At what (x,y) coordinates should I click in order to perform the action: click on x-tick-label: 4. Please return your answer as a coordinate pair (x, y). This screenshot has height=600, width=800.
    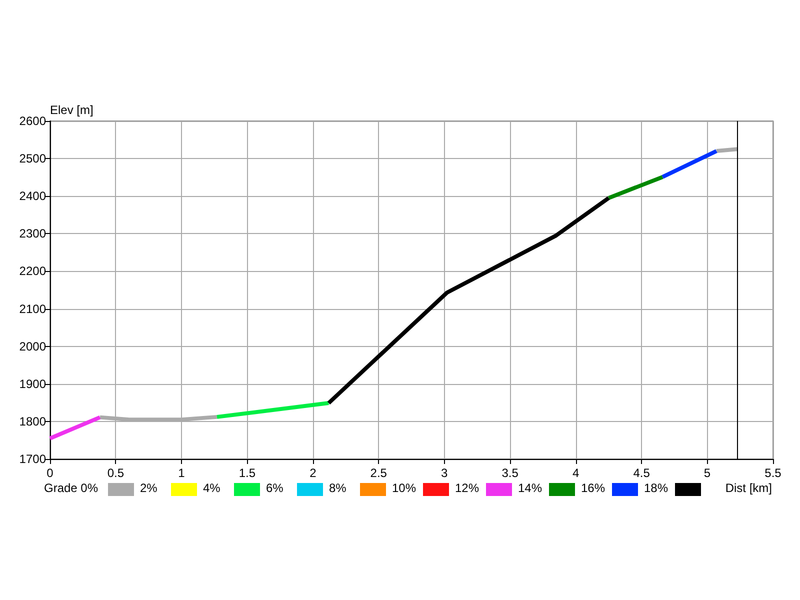
    Looking at the image, I should click on (576, 473).